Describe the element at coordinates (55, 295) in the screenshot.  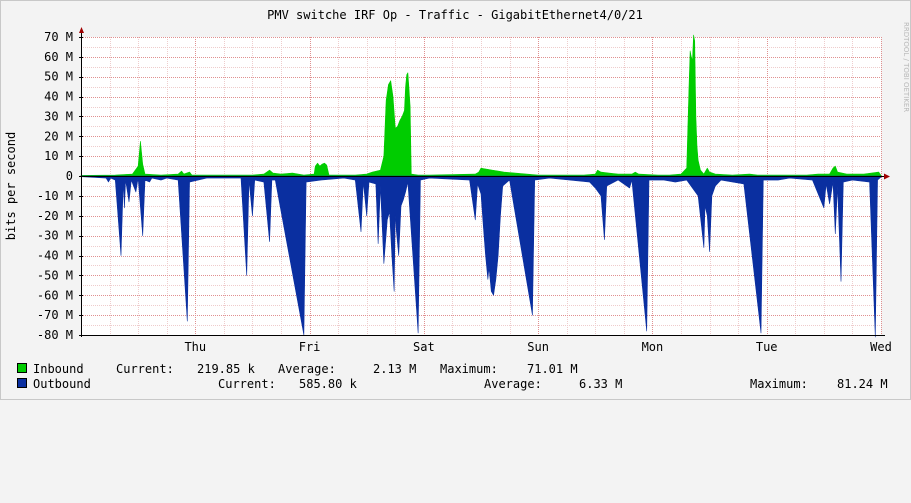
I see `y-tick-label: -60 M` at that location.